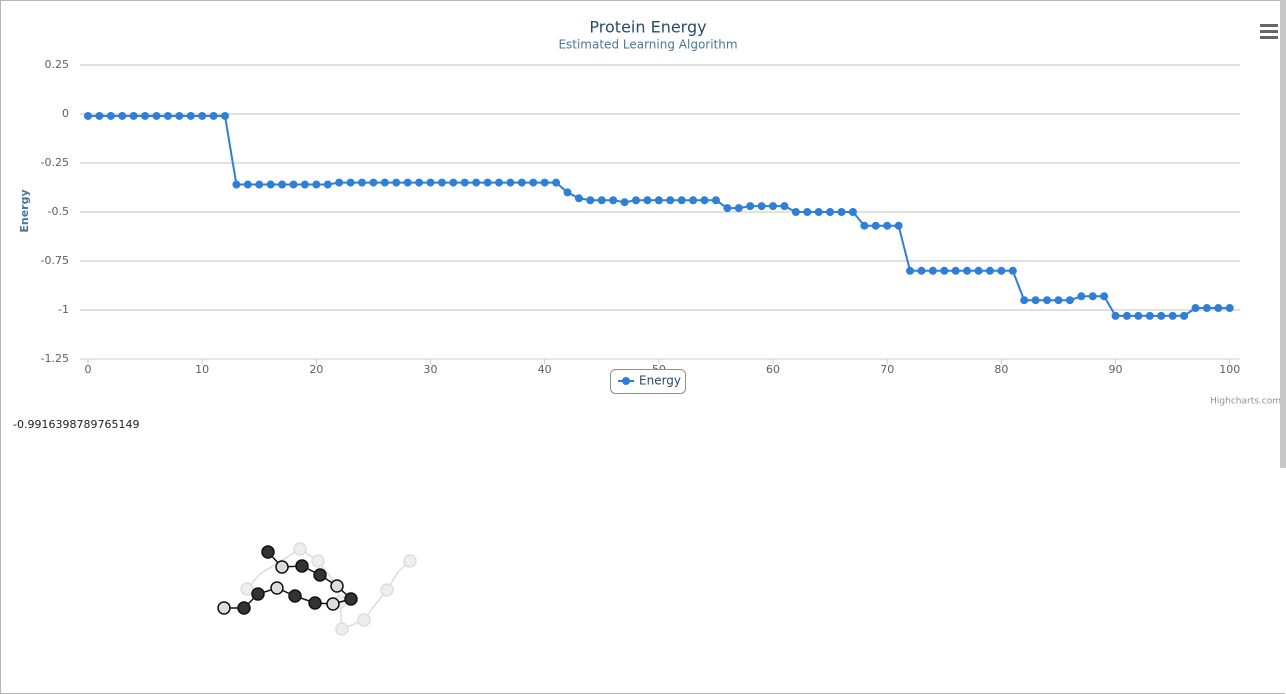  What do you see at coordinates (65, 113) in the screenshot?
I see `y-tick-label: 0` at bounding box center [65, 113].